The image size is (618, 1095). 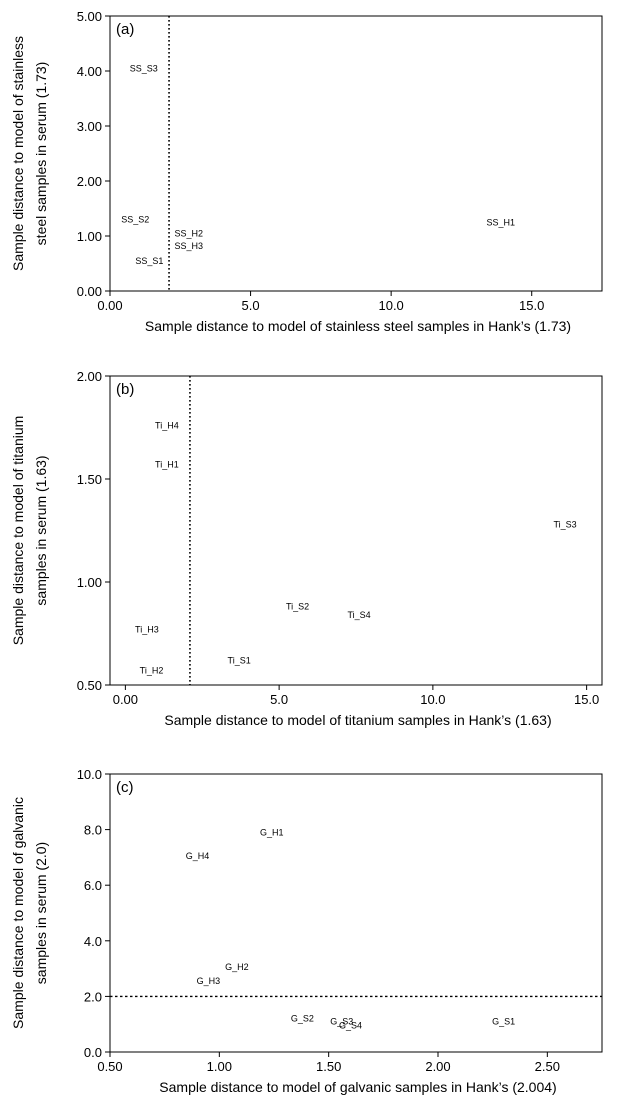 I want to click on x-tick-label: 1.50, so click(x=328, y=1066).